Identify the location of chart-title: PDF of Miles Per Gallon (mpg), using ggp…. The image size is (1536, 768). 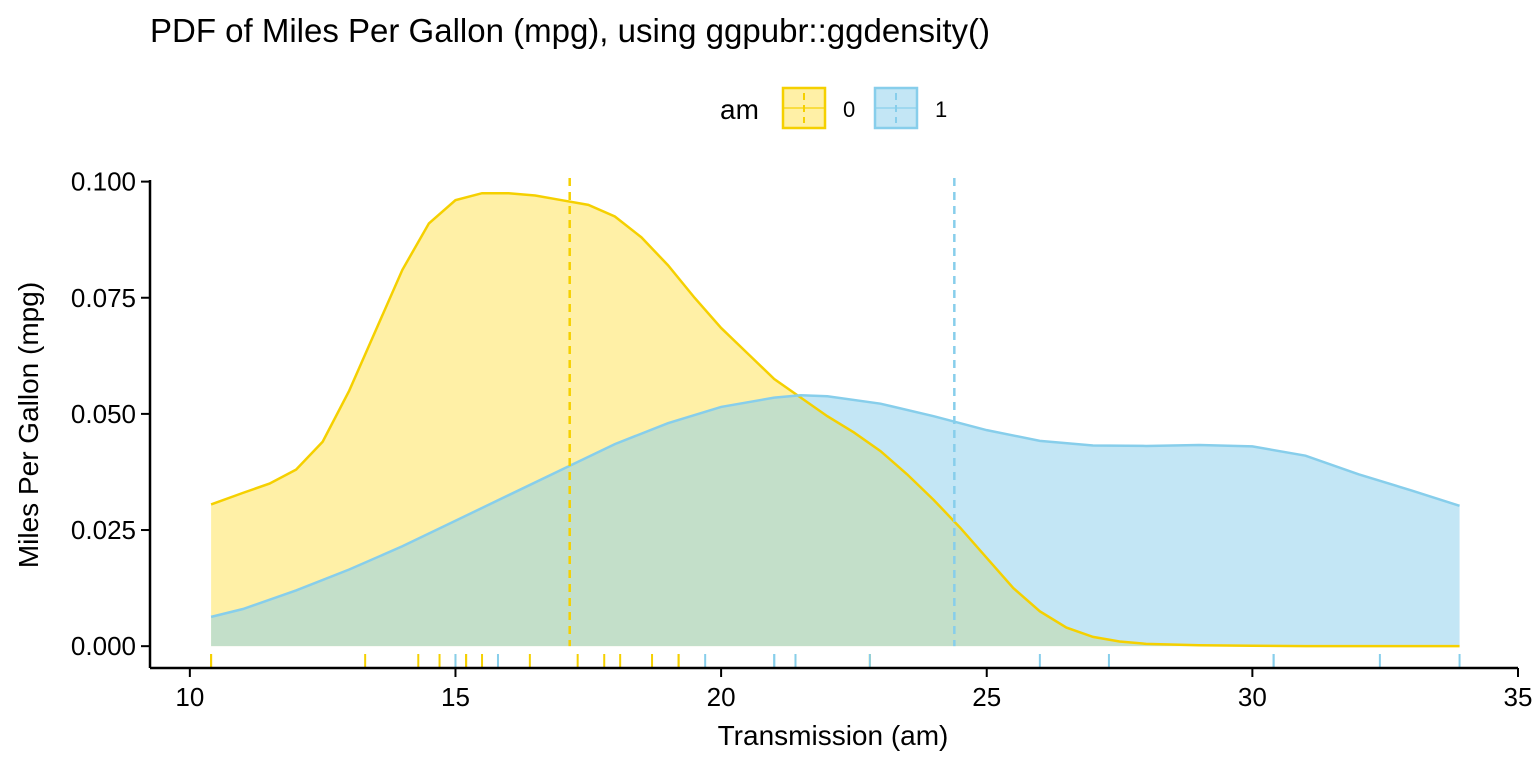
(570, 30).